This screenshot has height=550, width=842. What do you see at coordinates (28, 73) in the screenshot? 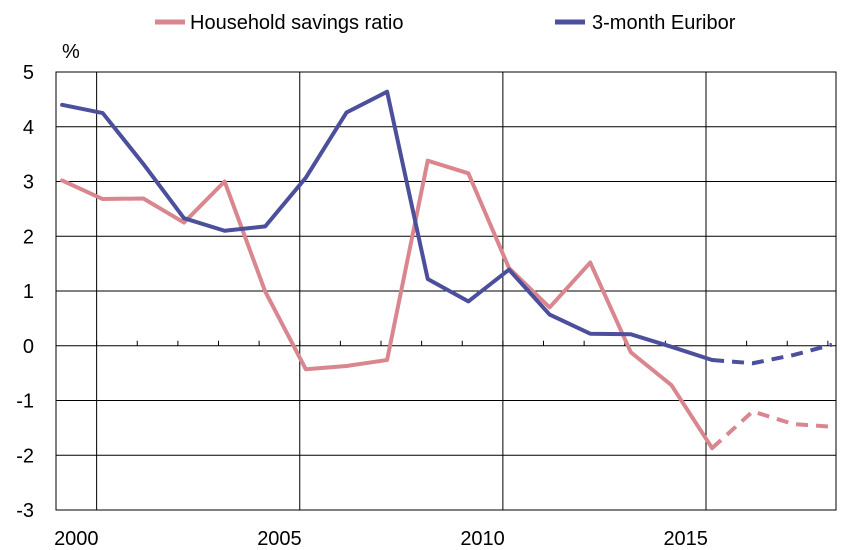
I see `y-tick-label: 5` at bounding box center [28, 73].